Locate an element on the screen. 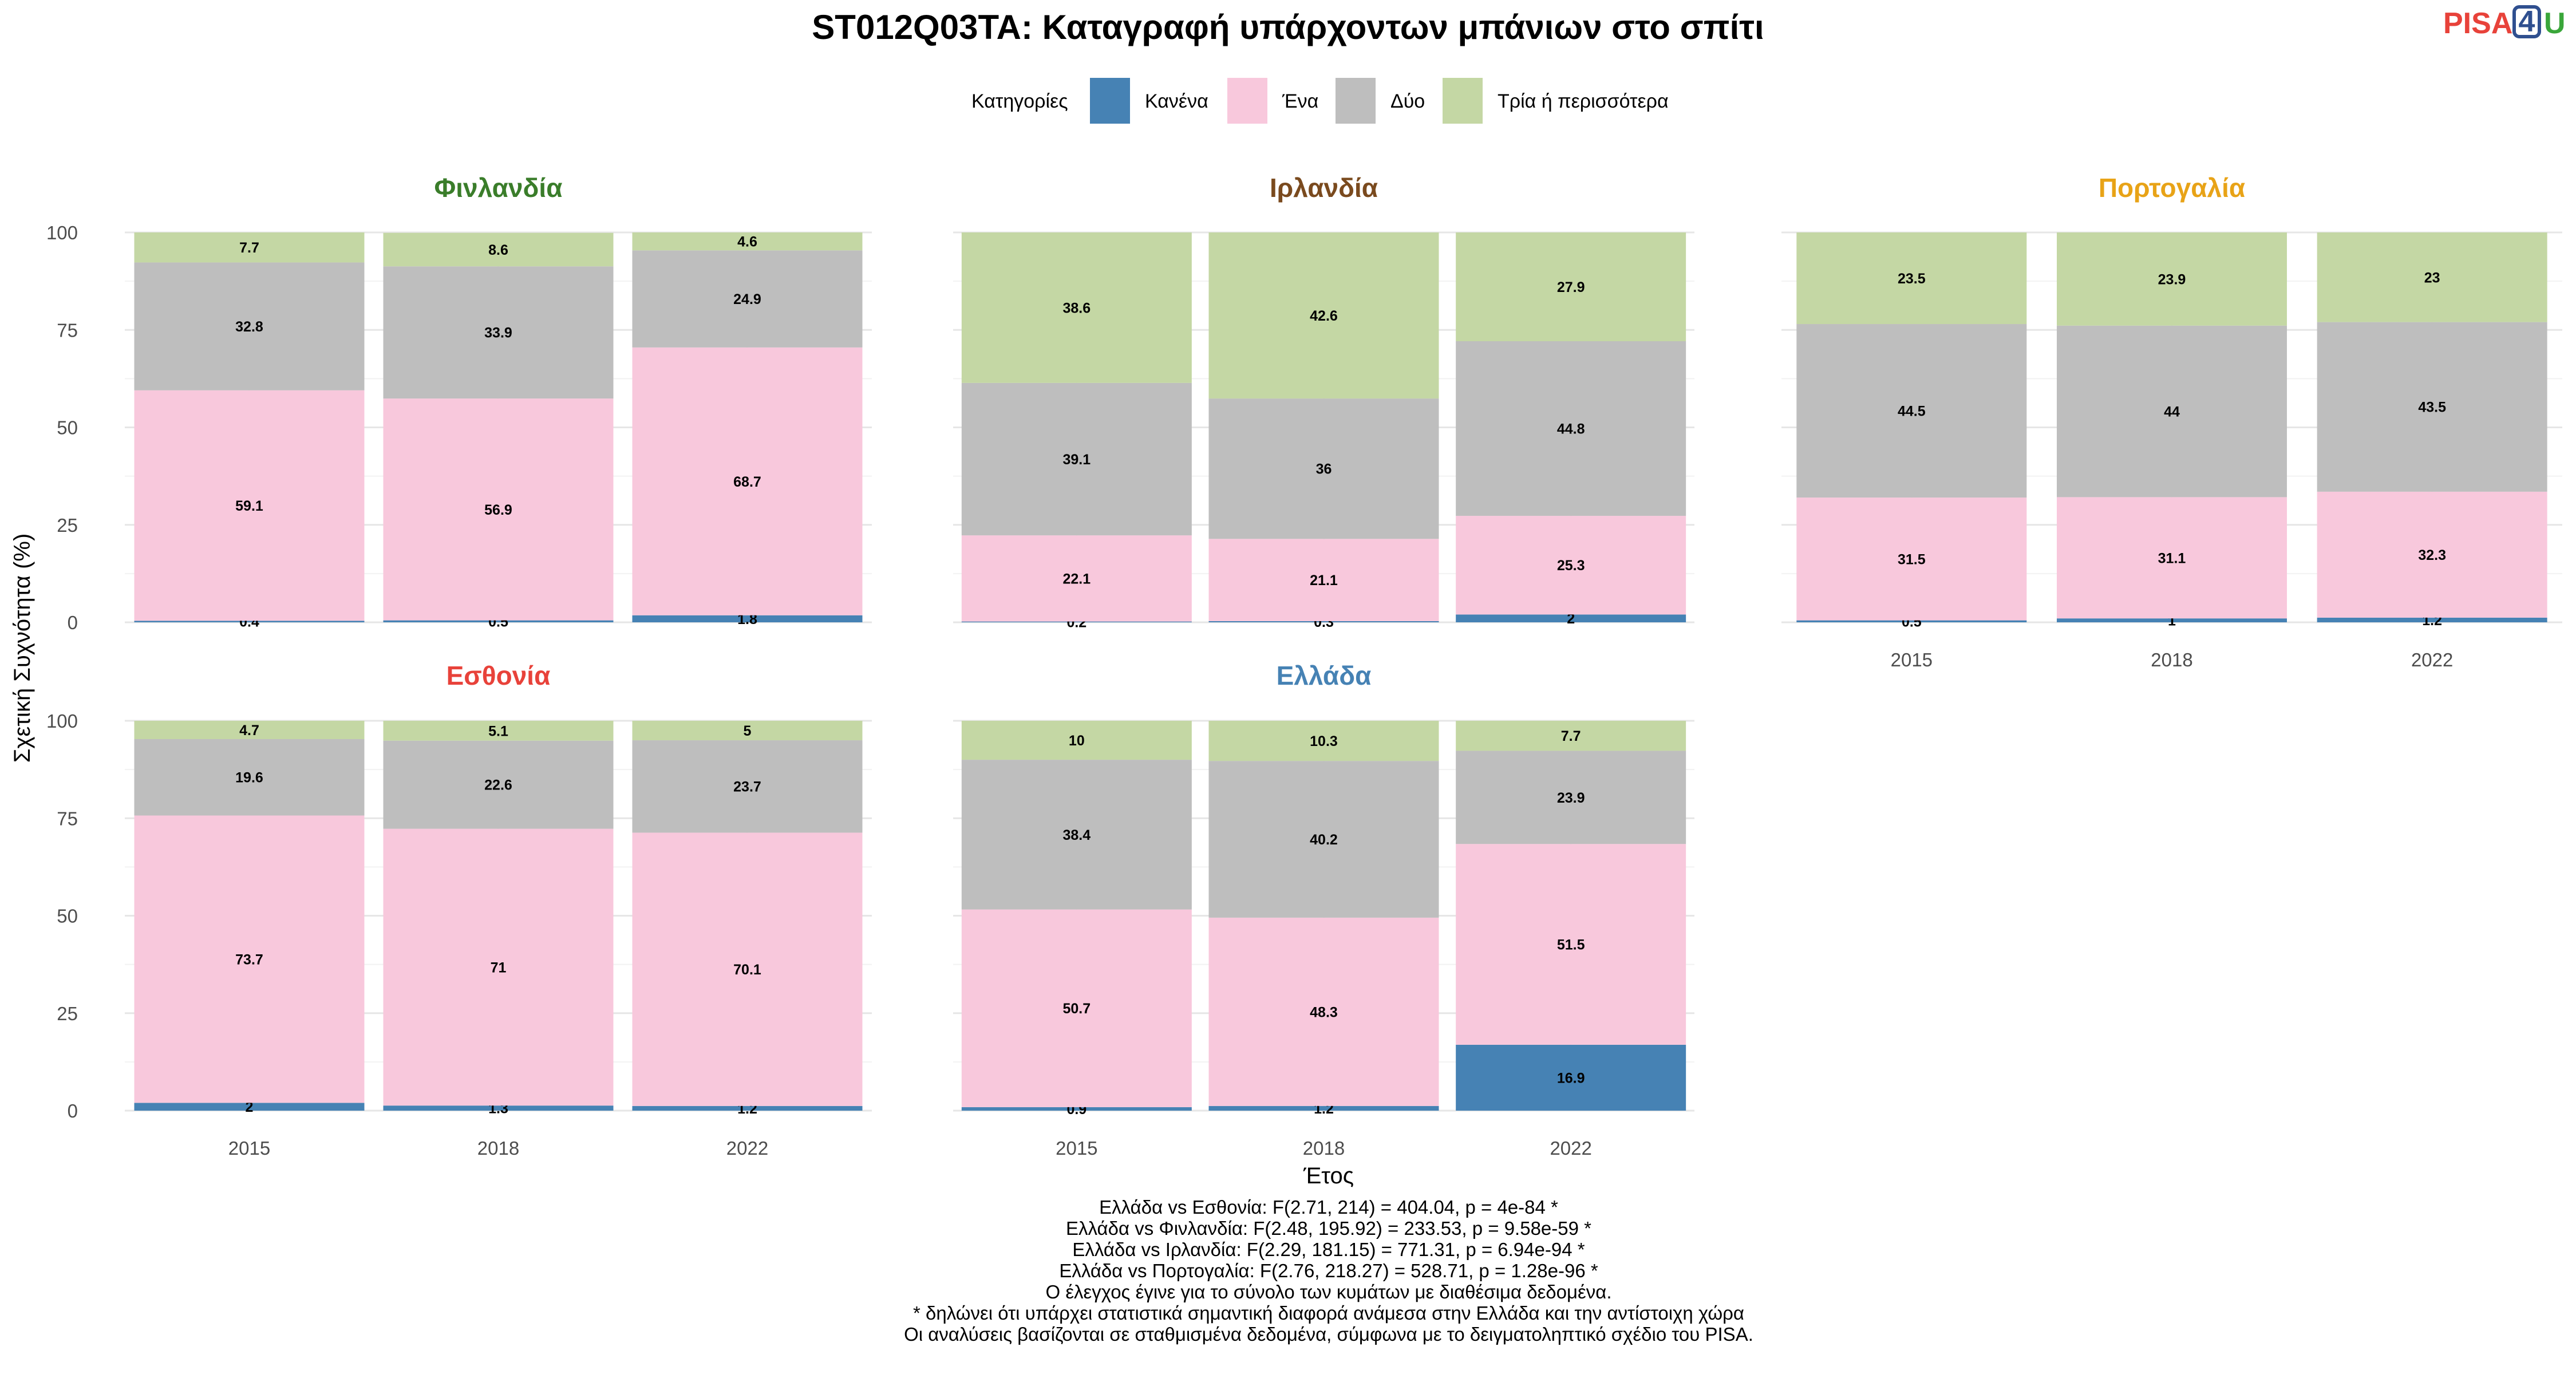 This screenshot has height=1374, width=2576. data-label: 4.6 is located at coordinates (747, 242).